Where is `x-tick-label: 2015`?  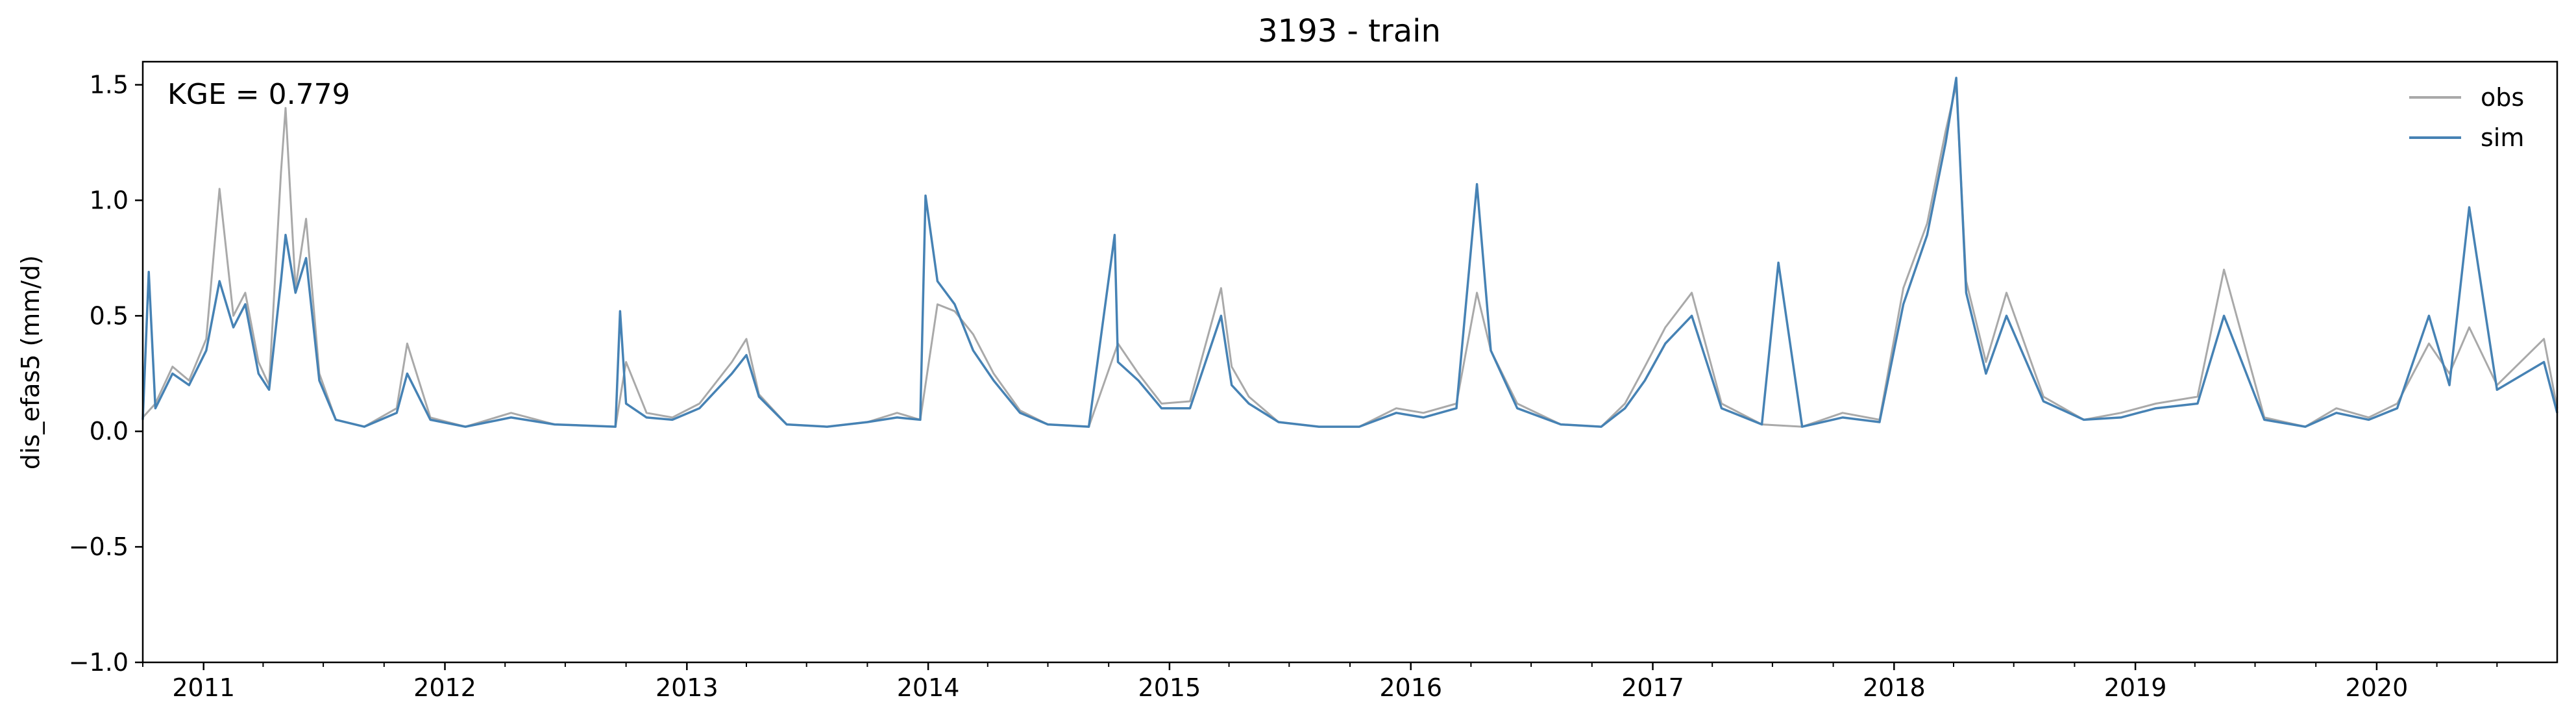 x-tick-label: 2015 is located at coordinates (1169, 688).